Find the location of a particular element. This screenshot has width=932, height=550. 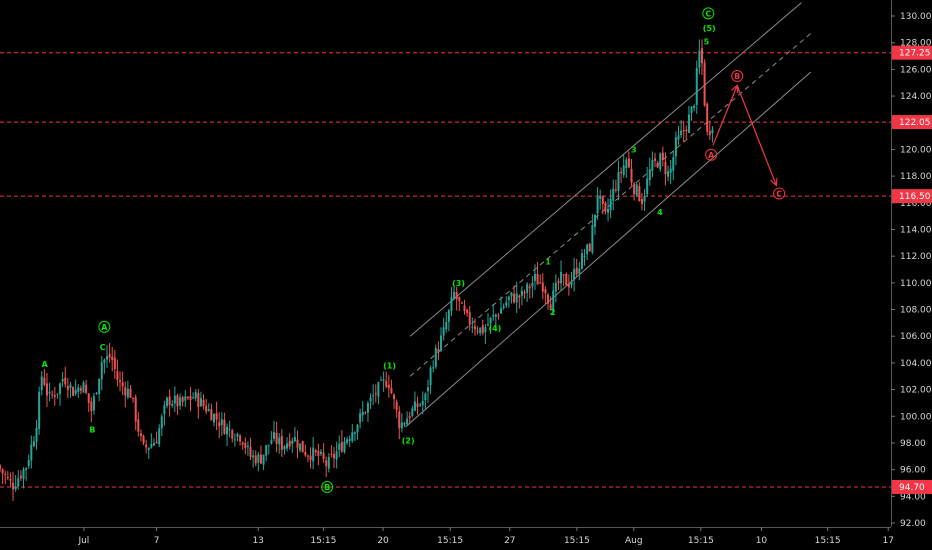

x-tick-label: 20 is located at coordinates (383, 541).